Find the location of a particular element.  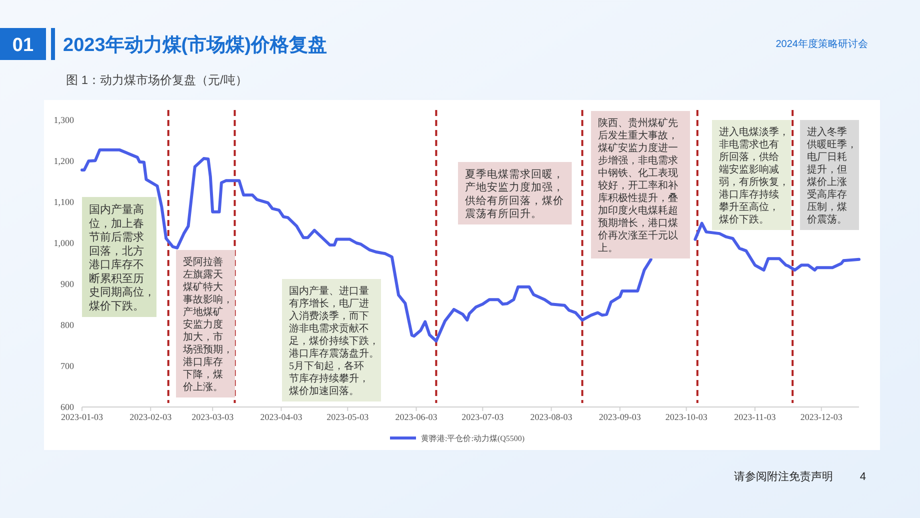

chart-title: 2023年动力煤(市场煤)价格复盘 is located at coordinates (195, 45).